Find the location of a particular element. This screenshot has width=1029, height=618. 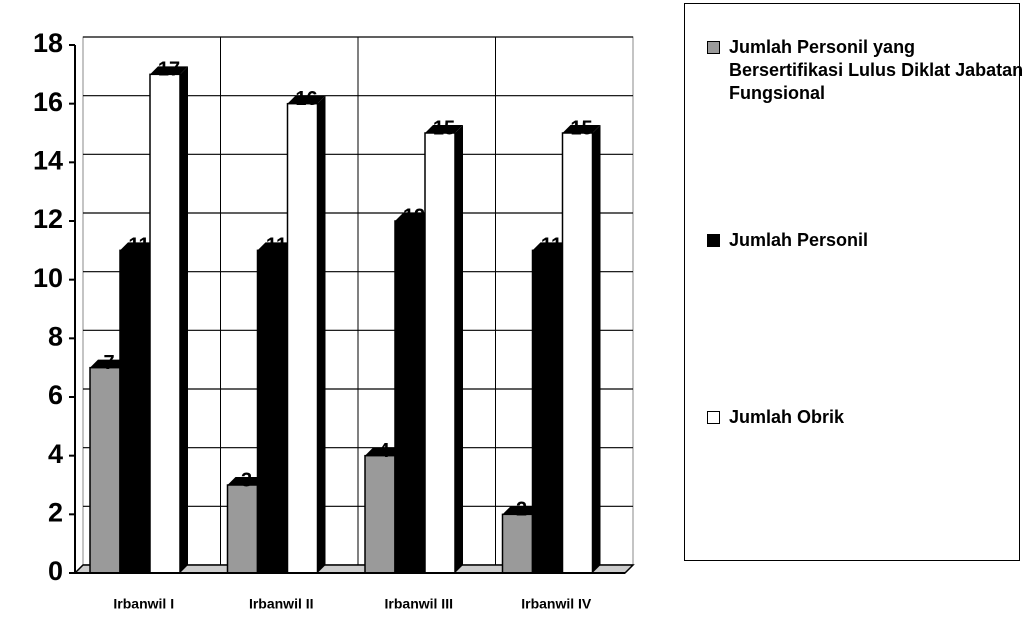

y-tick-label: 12 is located at coordinates (48, 219).